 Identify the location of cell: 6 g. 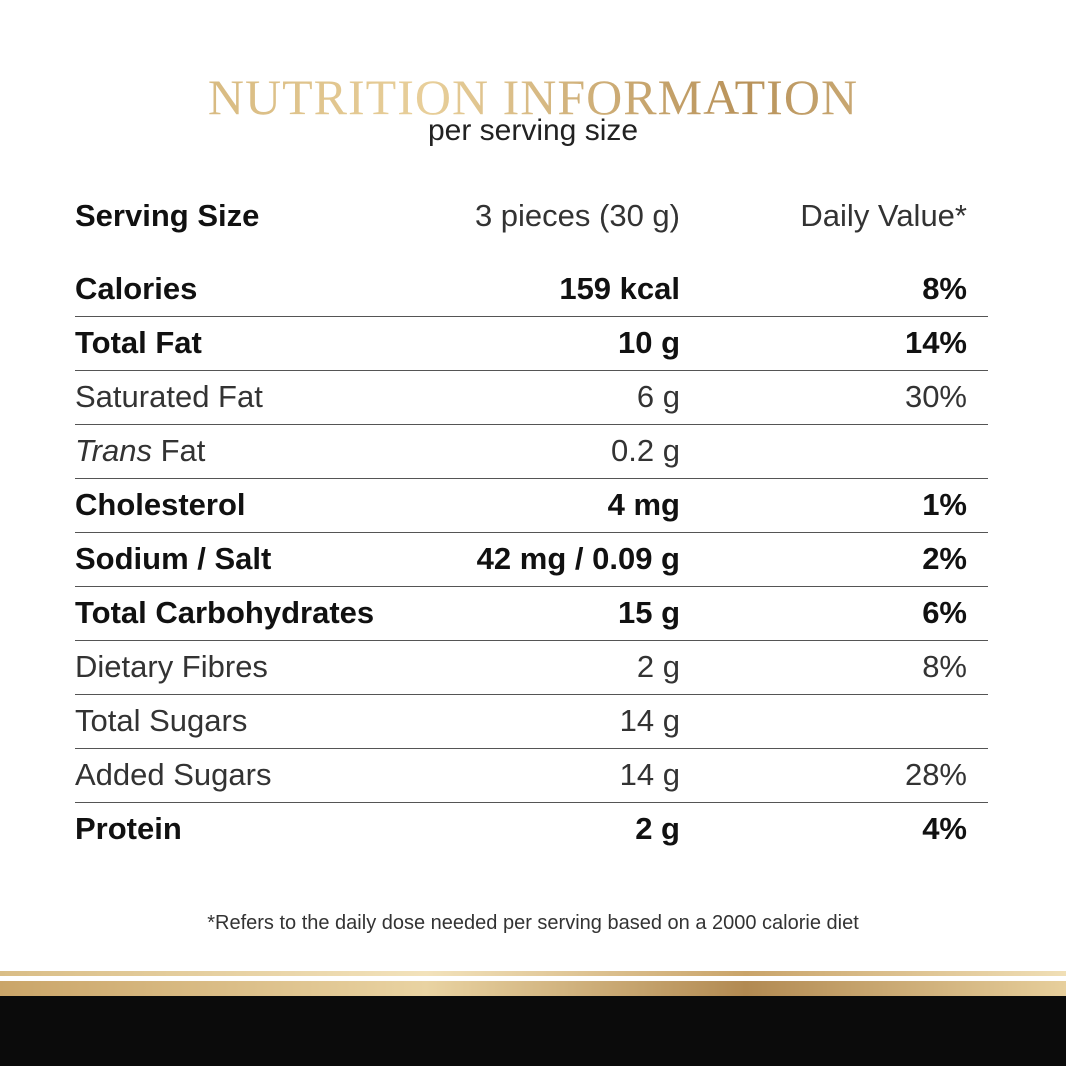
(658, 396).